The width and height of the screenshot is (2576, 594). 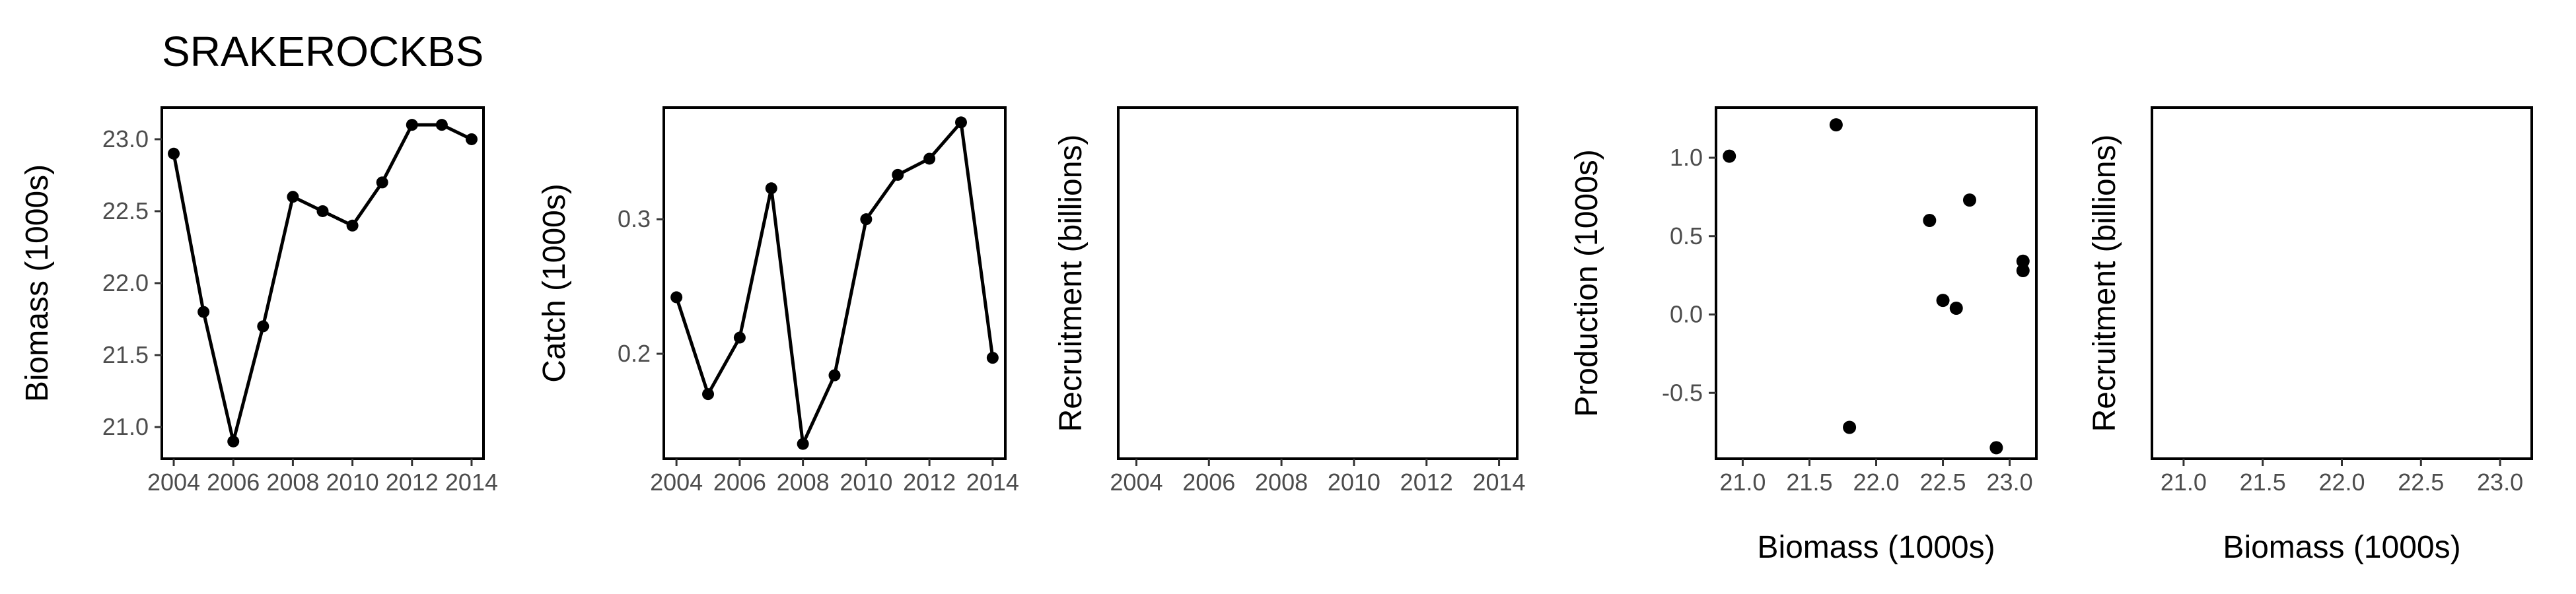 I want to click on panel-5-xtick-label: 23.0, so click(x=2500, y=482).